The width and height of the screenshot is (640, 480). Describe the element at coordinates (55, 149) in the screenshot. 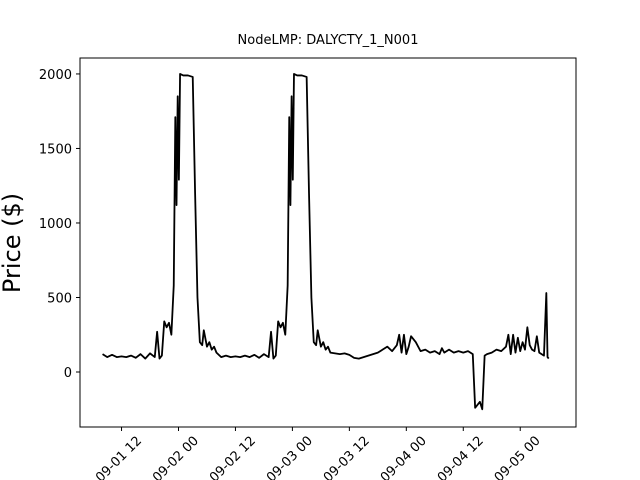

I see `y-tick-label: 1500` at that location.